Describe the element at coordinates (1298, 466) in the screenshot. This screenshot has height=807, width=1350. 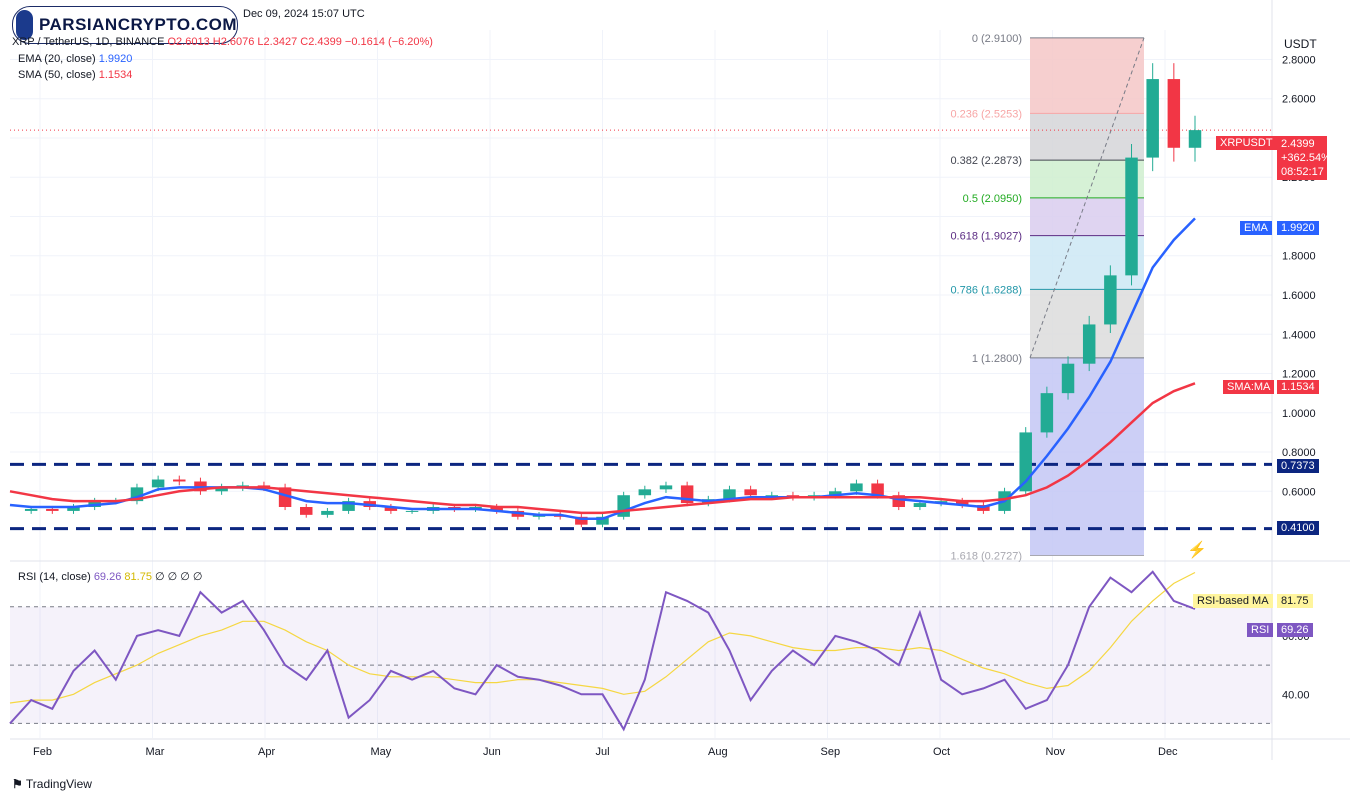
I see `resistance-axis-value: 0.7373` at that location.